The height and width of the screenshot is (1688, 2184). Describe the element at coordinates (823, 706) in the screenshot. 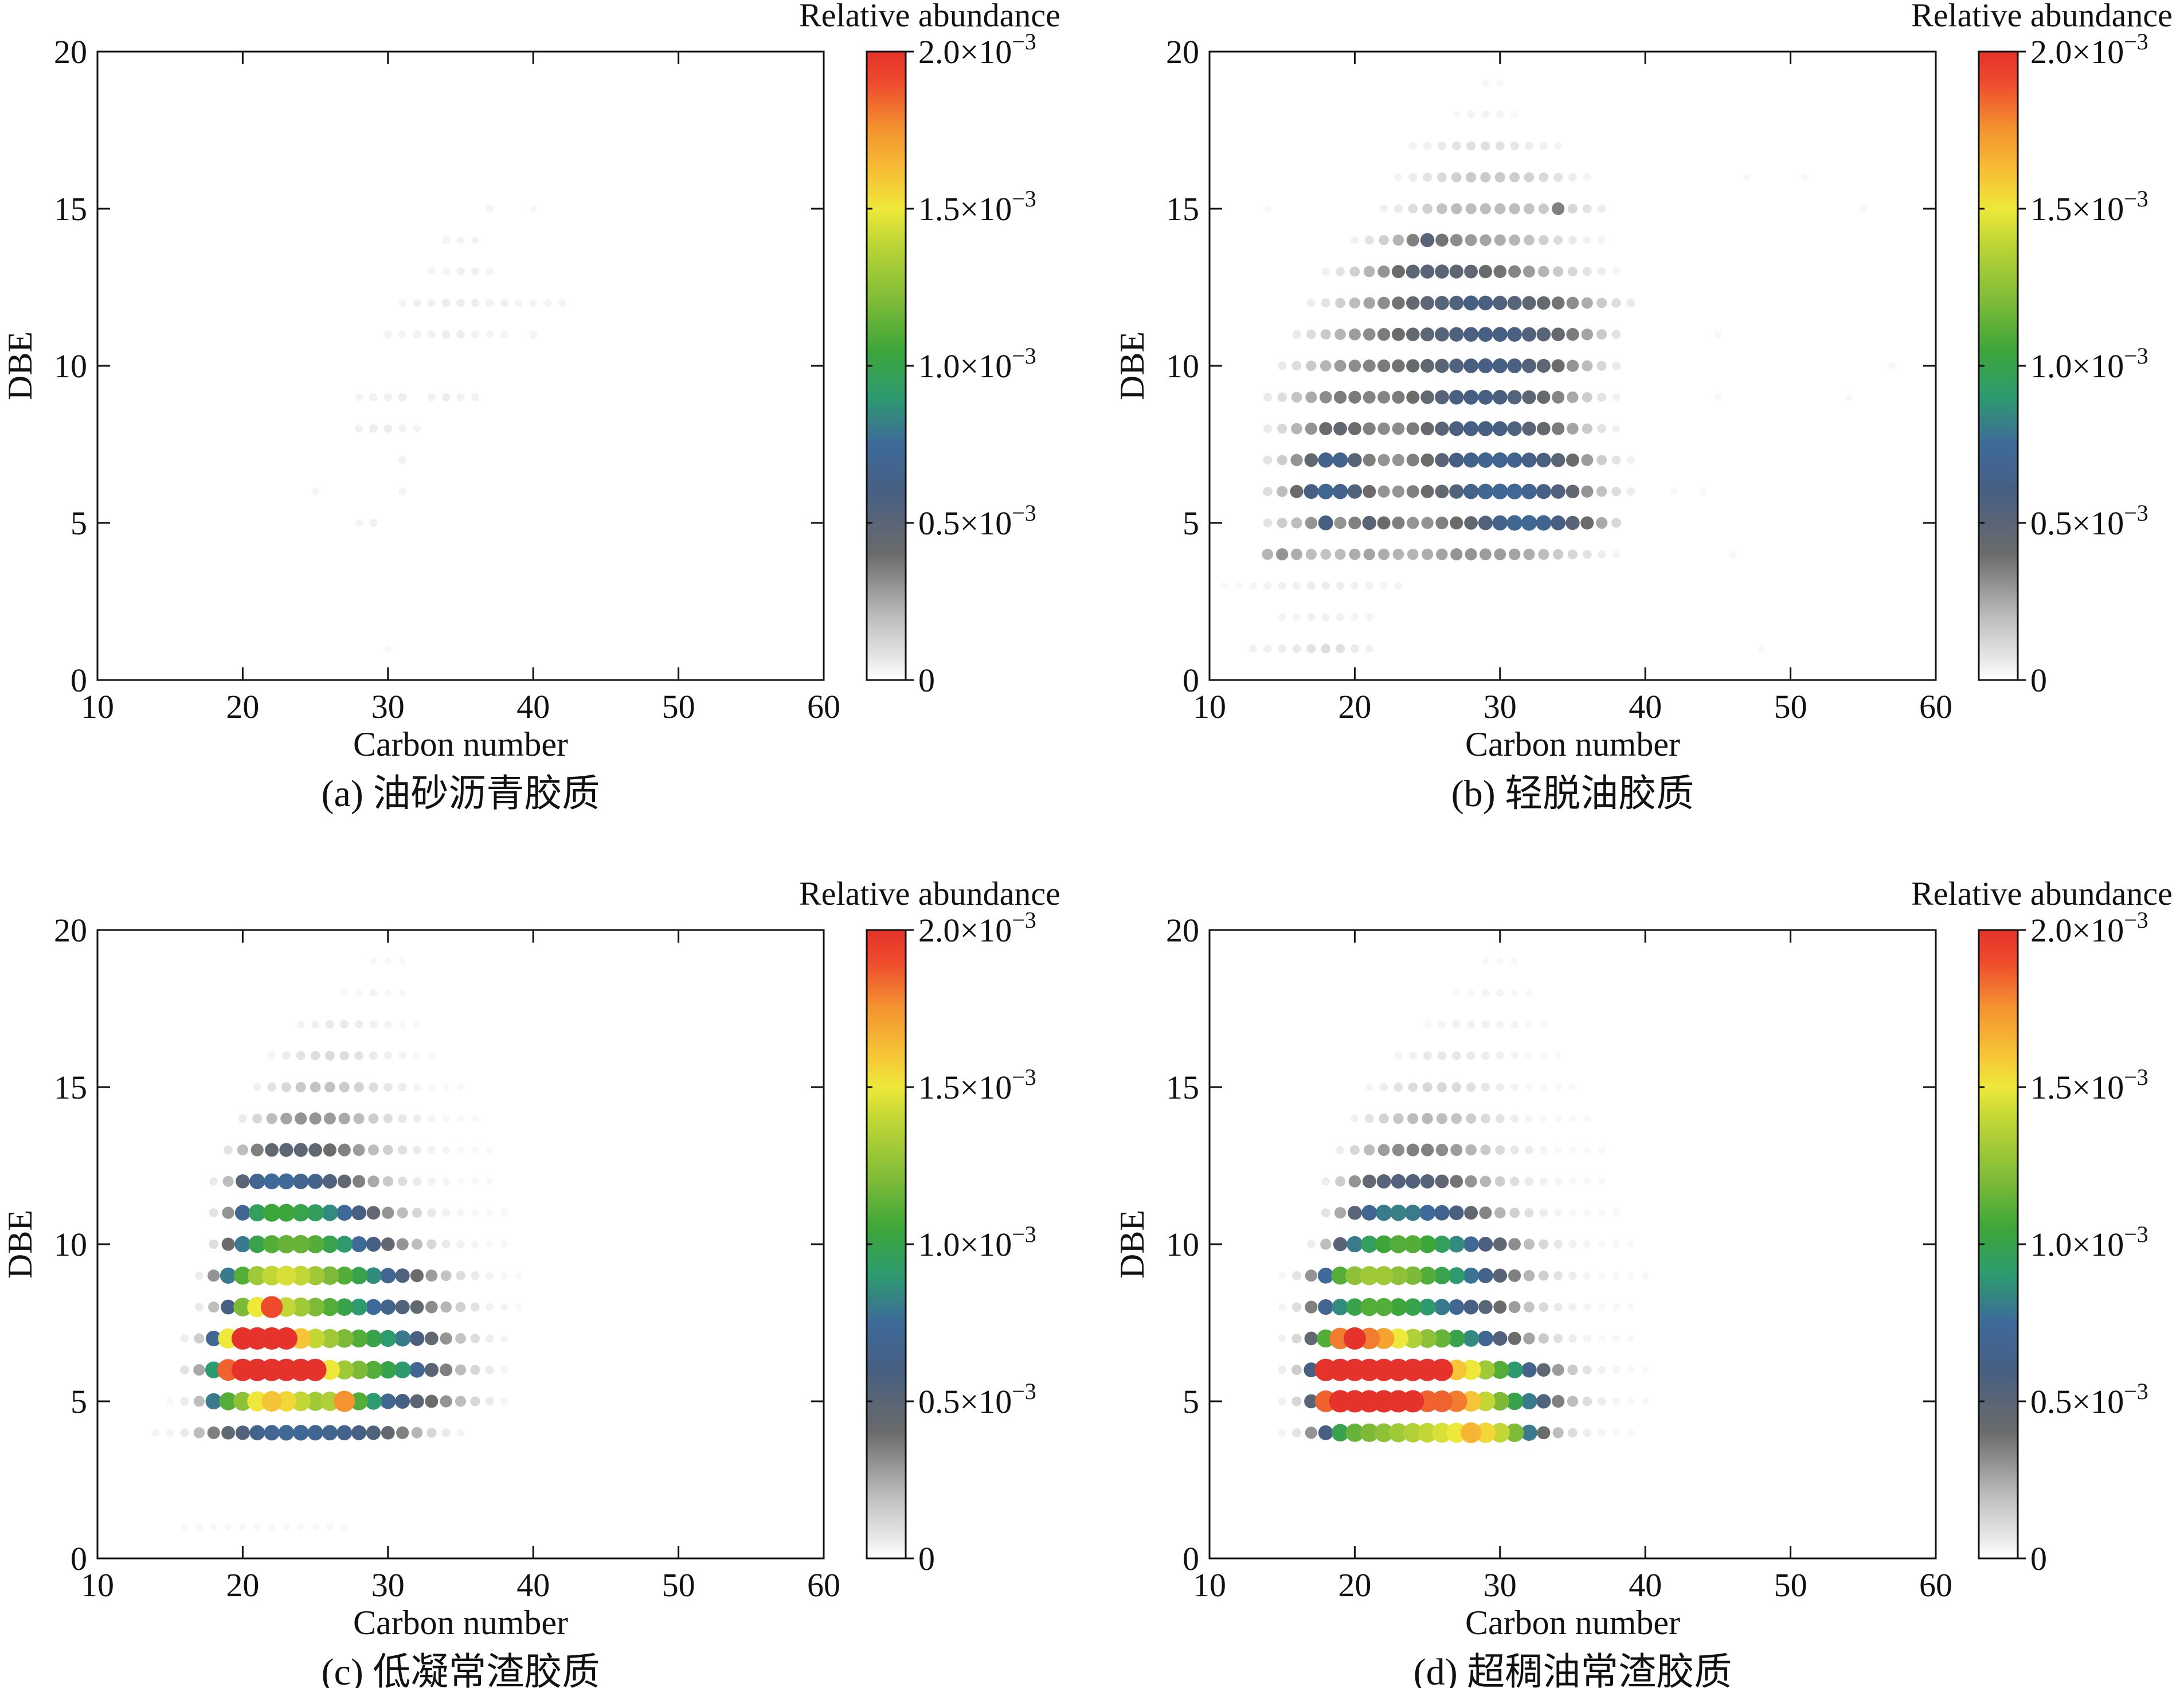

I see `x-tick-label: 60` at that location.